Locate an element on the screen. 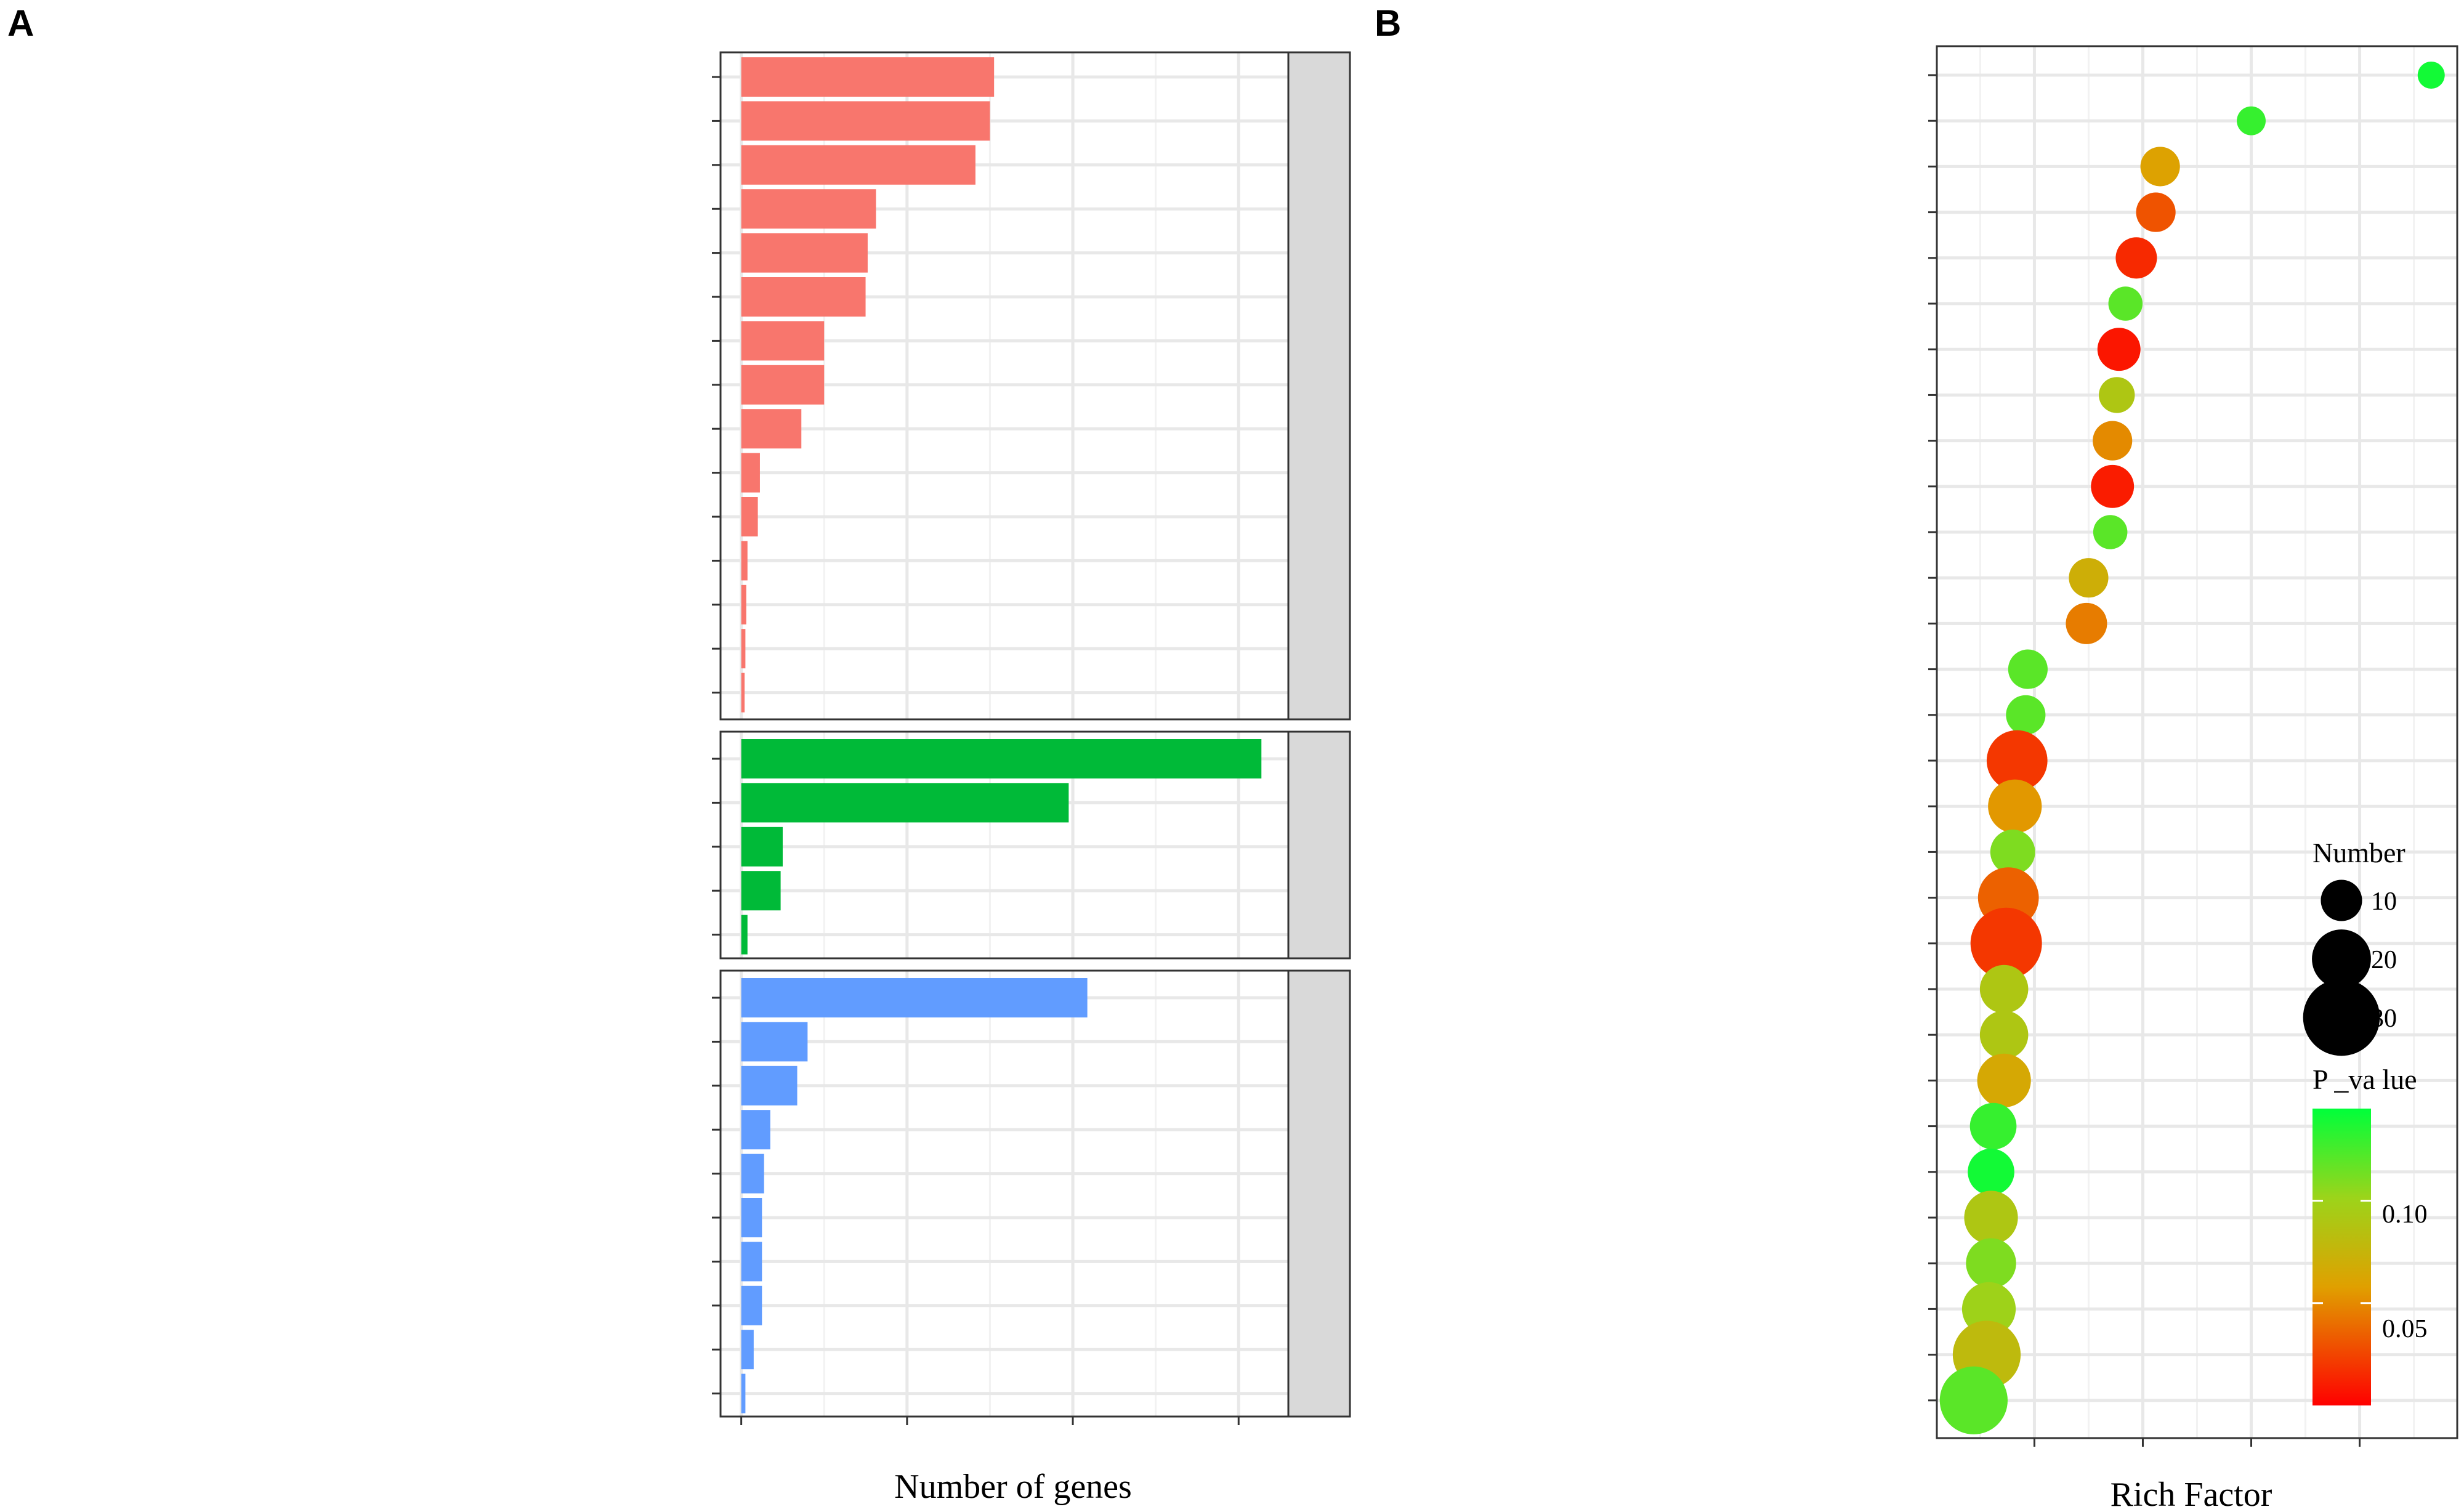 Image resolution: width=2464 pixels, height=1512 pixels. dot-protein-processing-in-endoplasmic-reticulum is located at coordinates (1991, 1218).